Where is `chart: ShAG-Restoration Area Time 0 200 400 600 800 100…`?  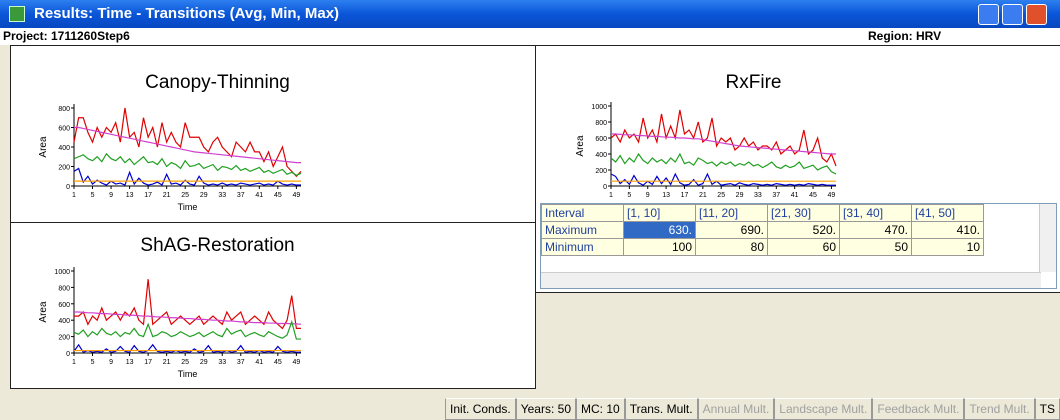
chart: ShAG-Restoration Area Time 0 200 400 600 800 100… is located at coordinates (170, 307).